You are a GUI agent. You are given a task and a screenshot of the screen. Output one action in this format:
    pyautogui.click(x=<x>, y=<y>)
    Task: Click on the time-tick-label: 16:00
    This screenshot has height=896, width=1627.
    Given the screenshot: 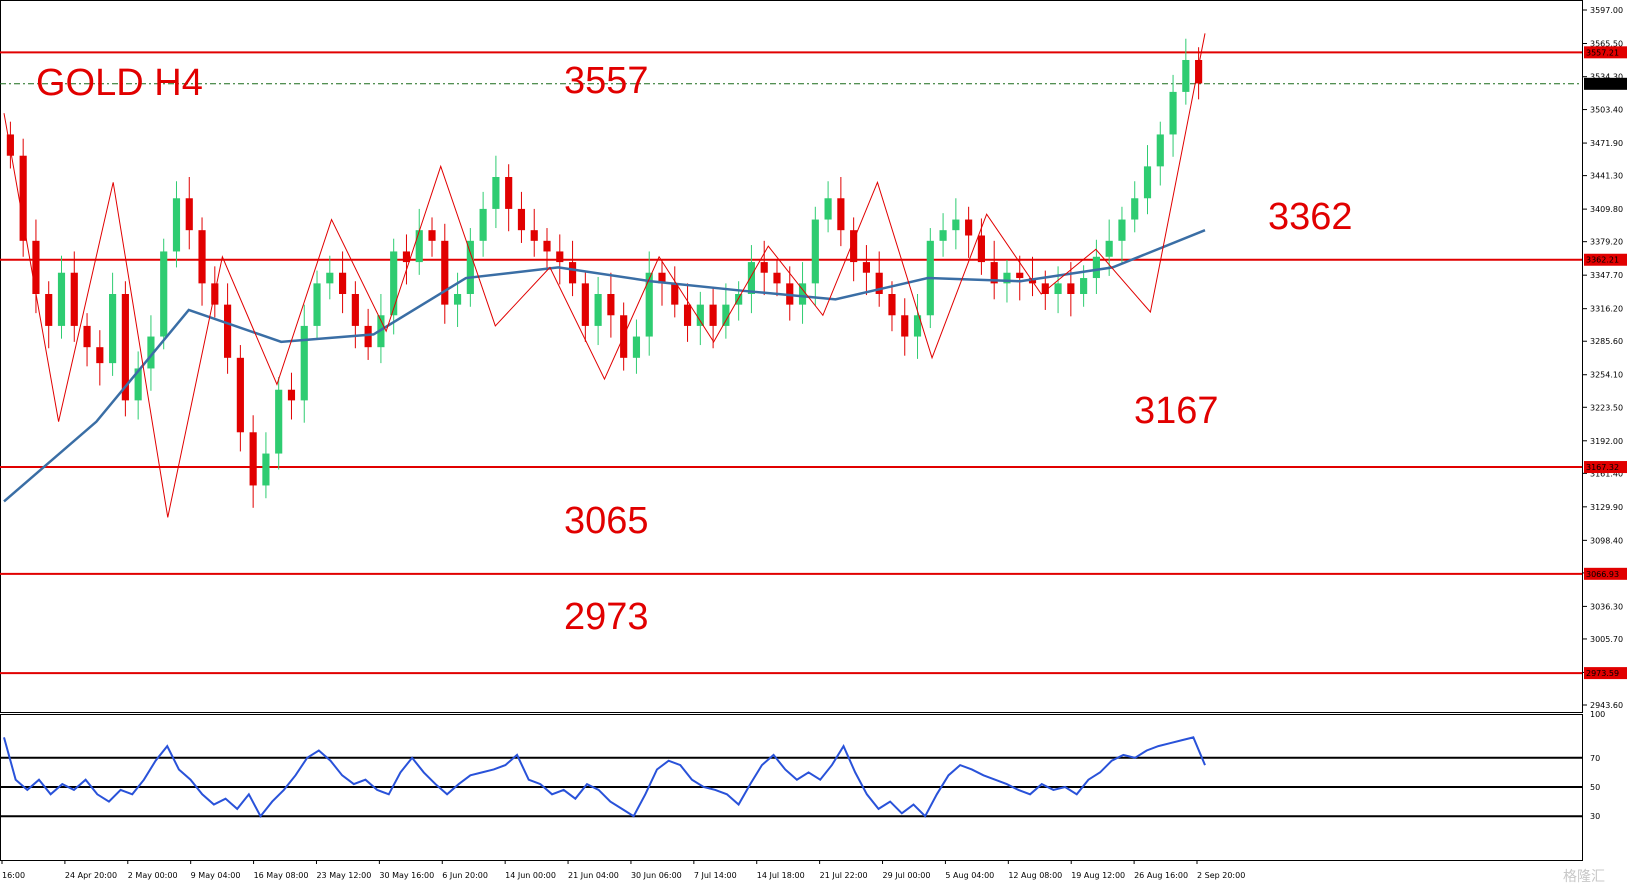 What is the action you would take?
    pyautogui.click(x=13, y=875)
    